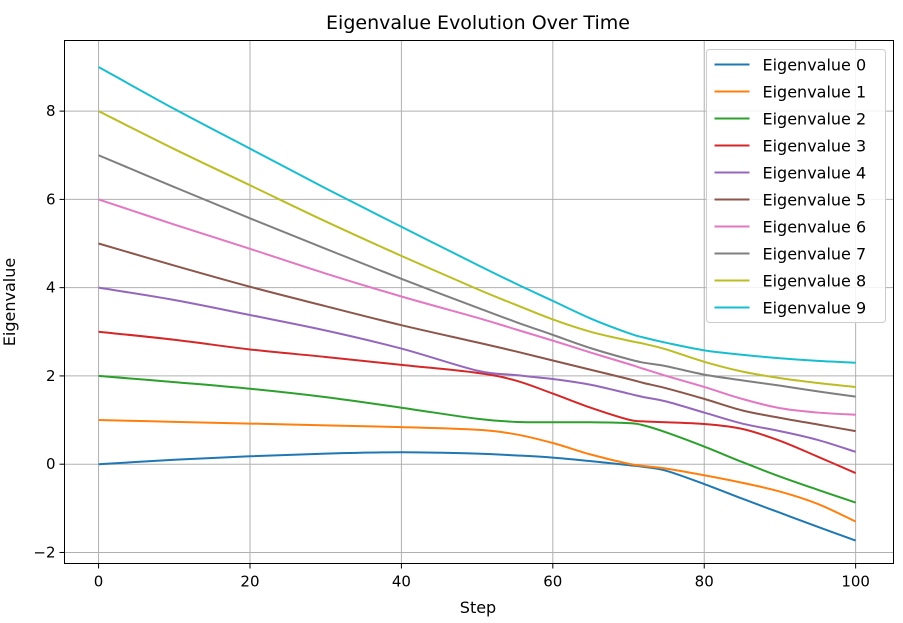 Image resolution: width=903 pixels, height=623 pixels. I want to click on legend-label: Eigenvalue 9, so click(815, 308).